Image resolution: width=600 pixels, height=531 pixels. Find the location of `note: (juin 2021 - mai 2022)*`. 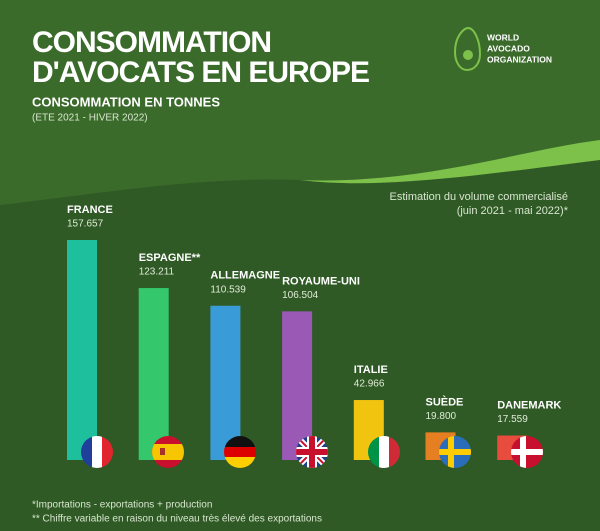

note: (juin 2021 - mai 2022)* is located at coordinates (513, 211).